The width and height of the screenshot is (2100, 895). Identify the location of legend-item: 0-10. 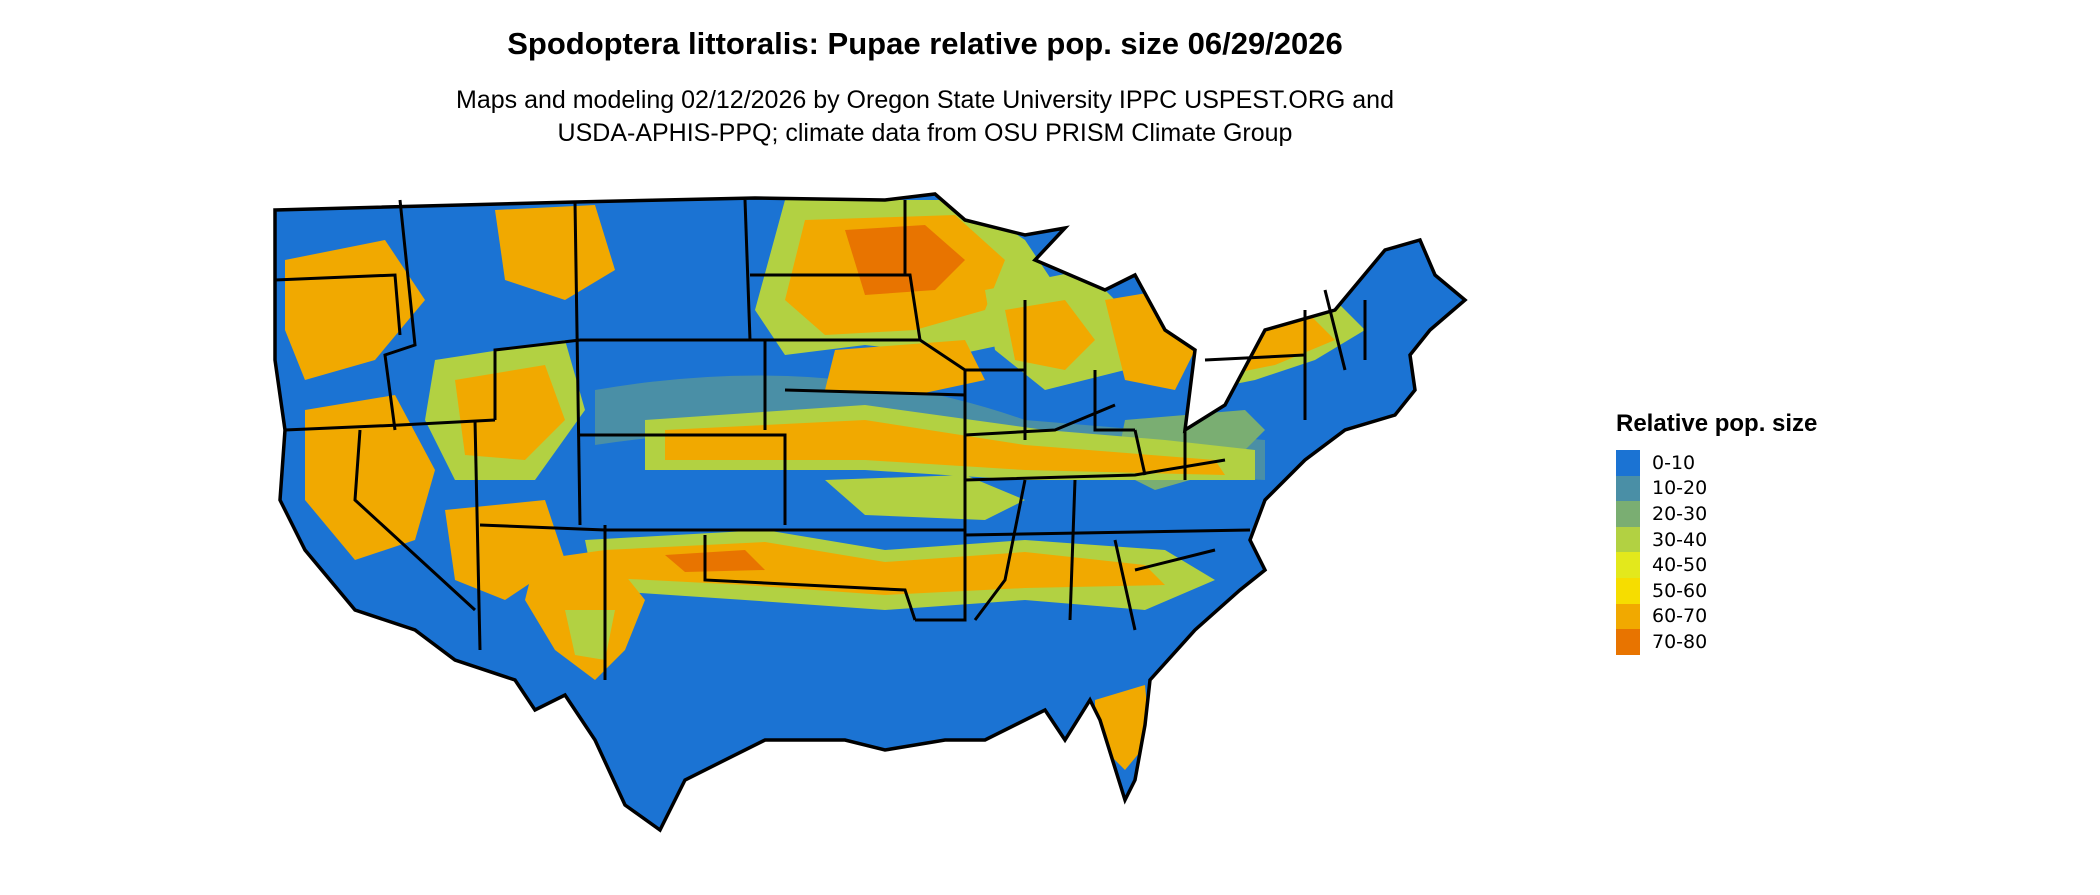
(1716, 463).